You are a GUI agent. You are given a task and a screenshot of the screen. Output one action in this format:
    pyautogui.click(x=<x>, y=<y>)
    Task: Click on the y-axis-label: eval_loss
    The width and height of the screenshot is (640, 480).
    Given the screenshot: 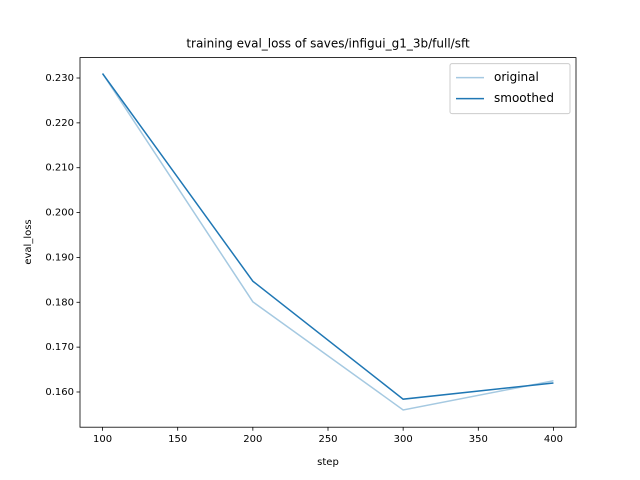 What is the action you would take?
    pyautogui.click(x=28, y=241)
    